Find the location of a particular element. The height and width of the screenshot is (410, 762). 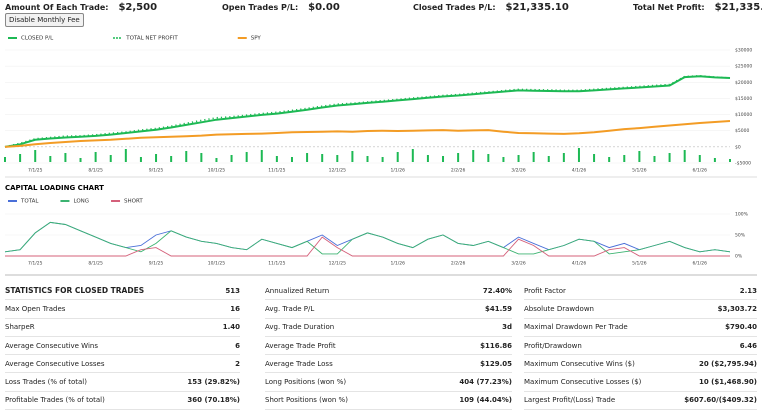

stat-label: Maximum Consecutive Wins ($) is located at coordinates (579, 363).